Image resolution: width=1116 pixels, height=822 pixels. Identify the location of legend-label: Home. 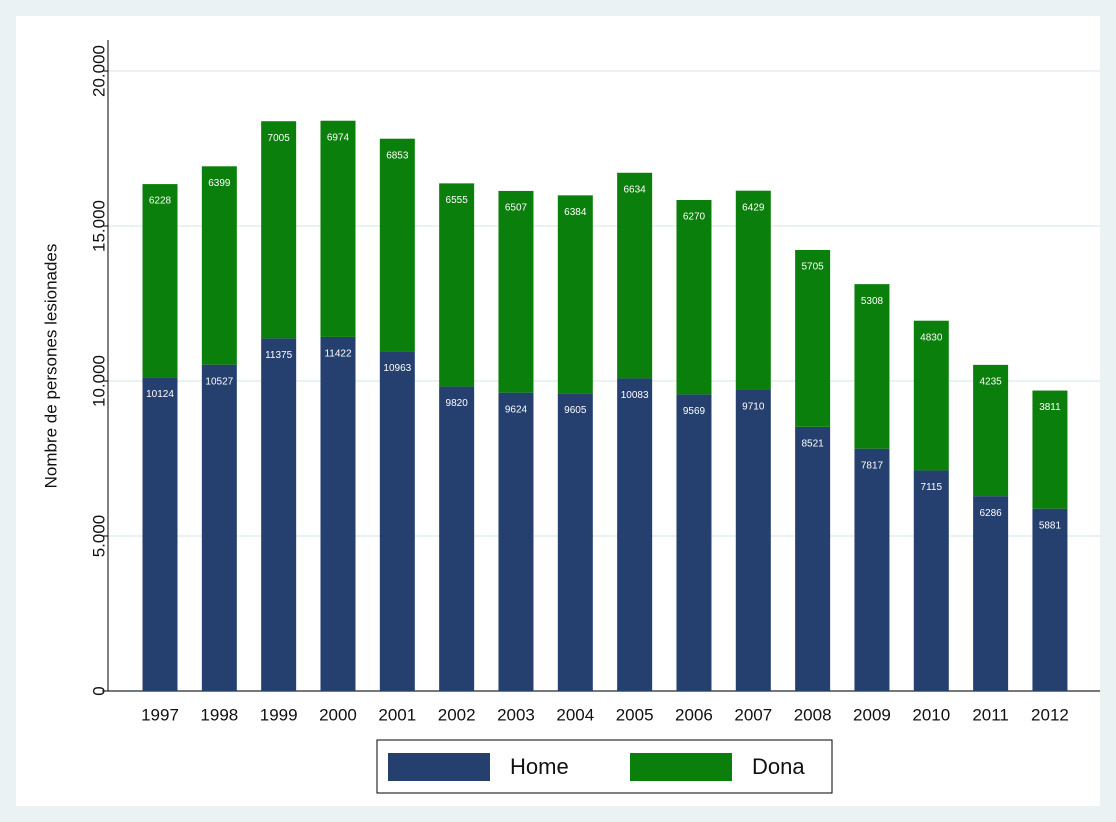
(539, 766).